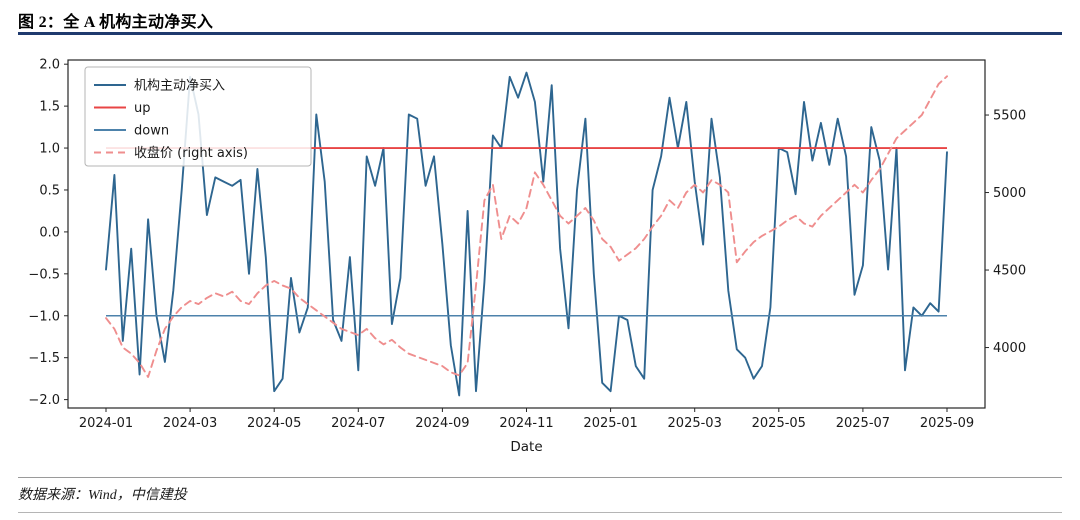  I want to click on left-axis-tick-label: −2.0, so click(44, 400).